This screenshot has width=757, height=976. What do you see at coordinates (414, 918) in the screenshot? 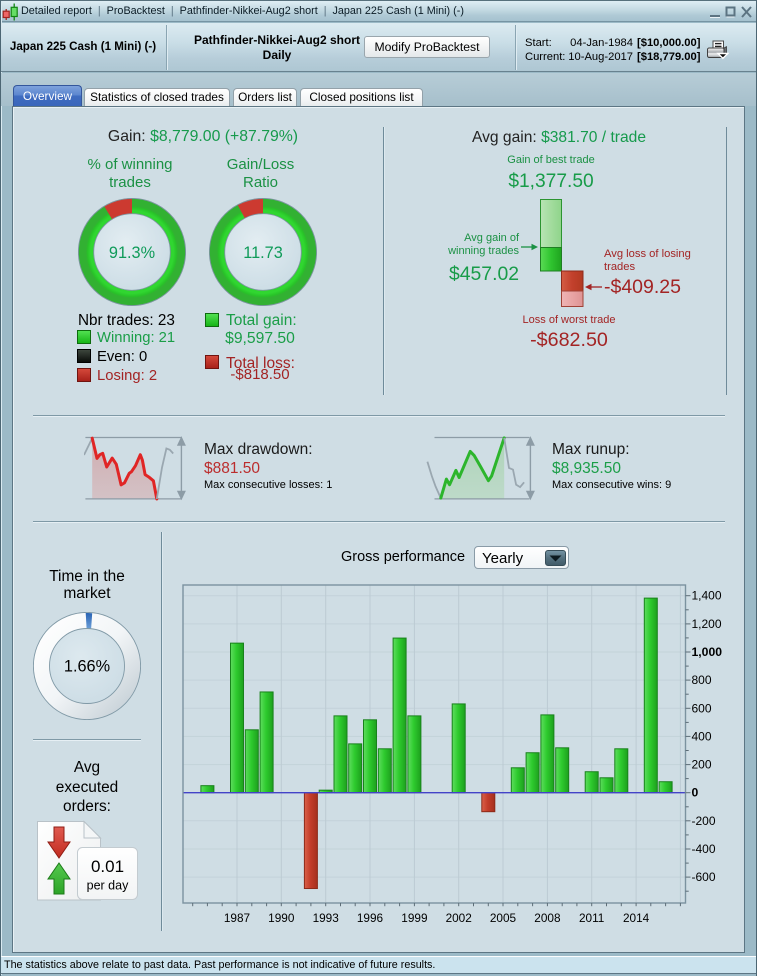
I see `svg-text: 1999` at bounding box center [414, 918].